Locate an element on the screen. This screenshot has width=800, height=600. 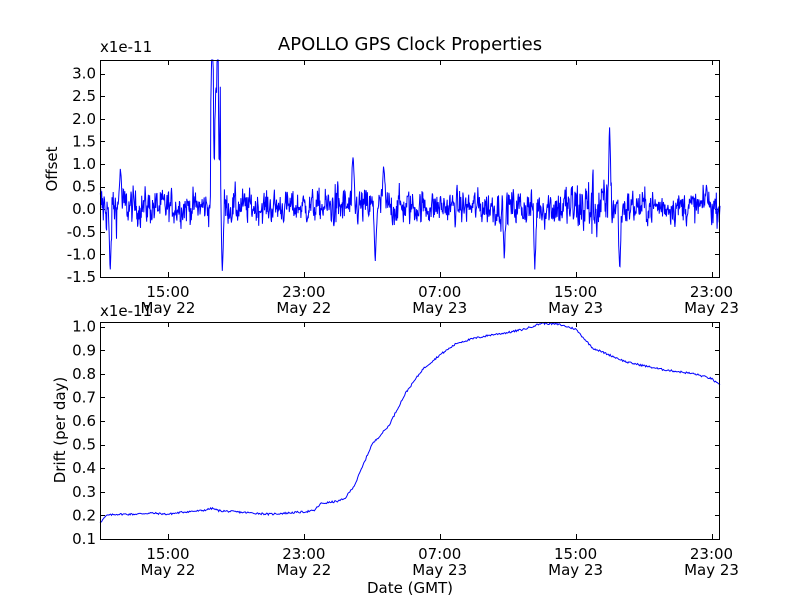
y-tick-label: -0.5 is located at coordinates (81, 232).